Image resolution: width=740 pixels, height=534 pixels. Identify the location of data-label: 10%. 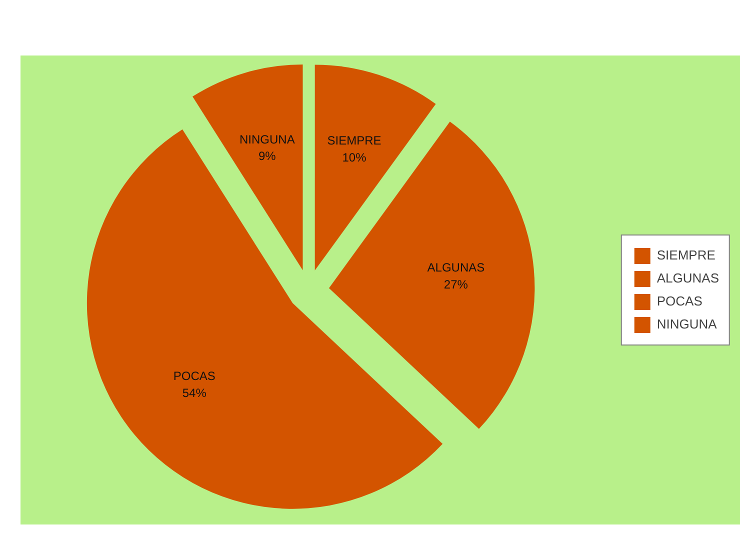
(354, 157).